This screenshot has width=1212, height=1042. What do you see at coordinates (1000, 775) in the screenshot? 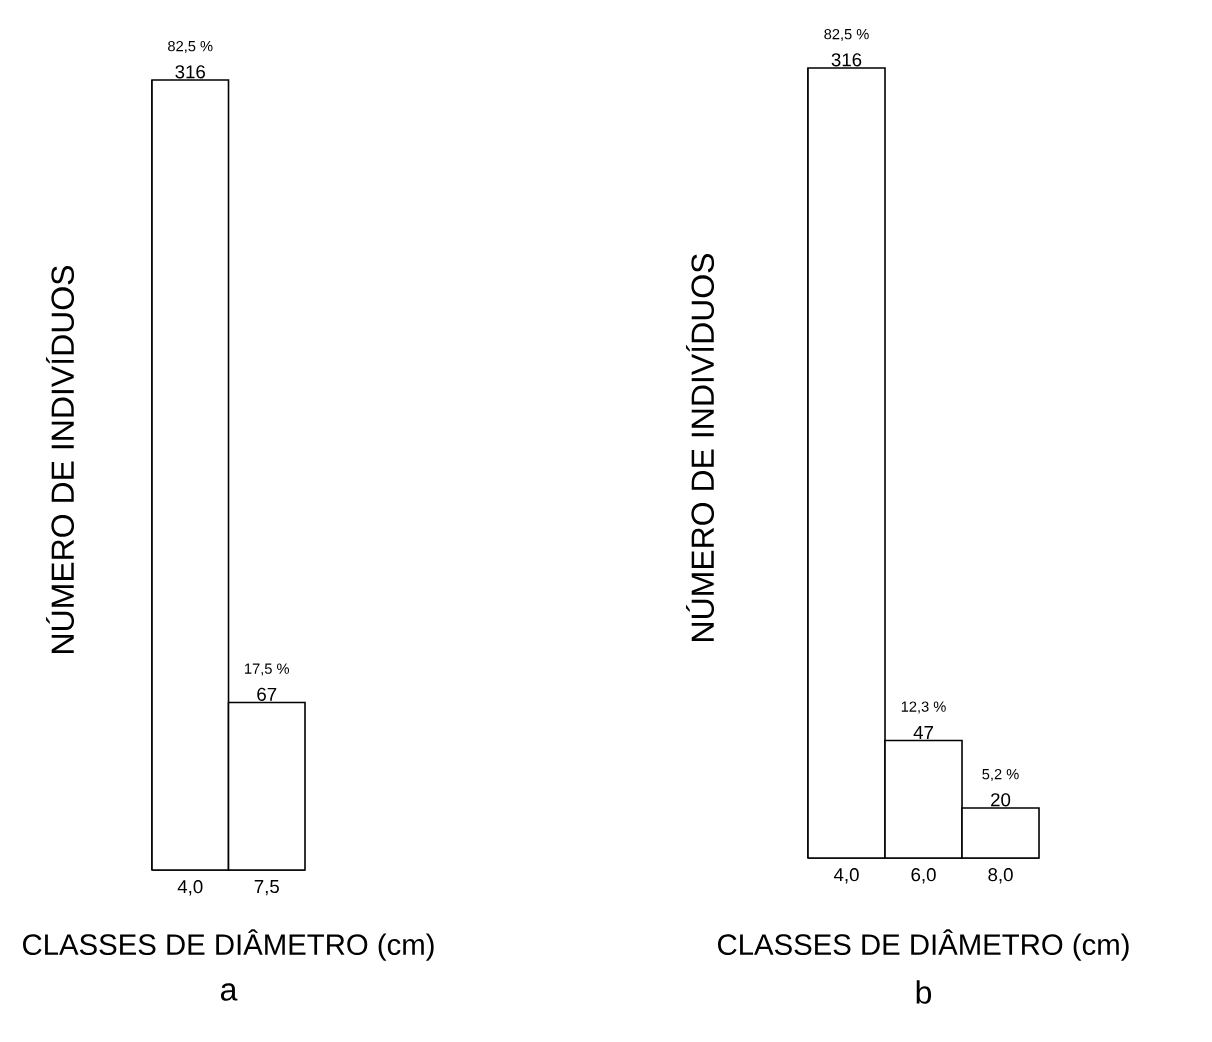
I see `annotation: 5,2 %` at bounding box center [1000, 775].